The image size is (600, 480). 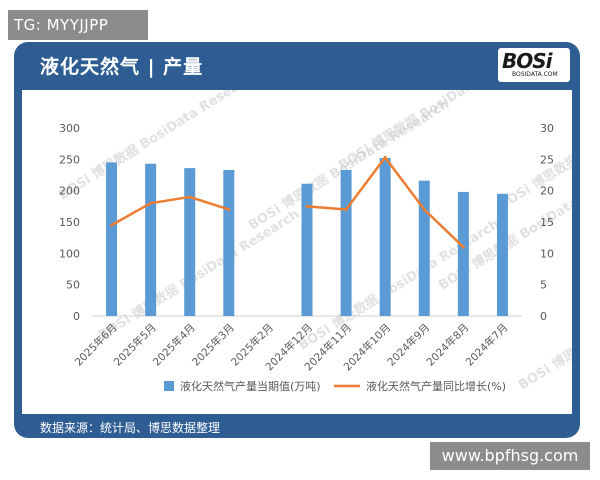 I want to click on top-watermark-tag: TG: MYYJJPP, so click(x=78, y=25).